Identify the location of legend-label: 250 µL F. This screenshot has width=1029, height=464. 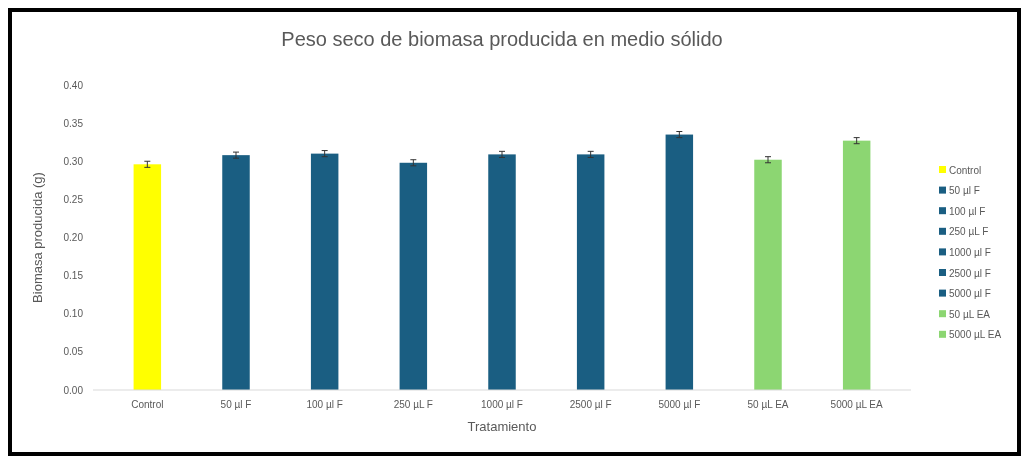
(969, 232).